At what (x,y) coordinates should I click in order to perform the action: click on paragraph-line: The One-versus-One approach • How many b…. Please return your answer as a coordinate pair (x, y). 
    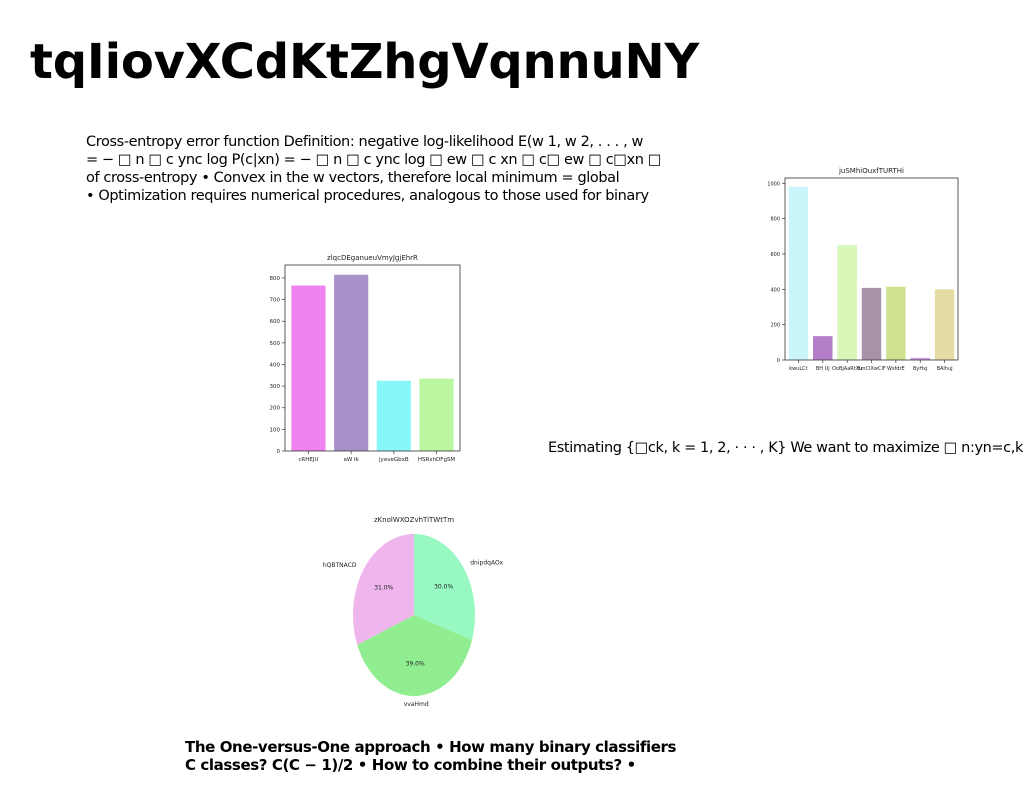
    Looking at the image, I should click on (431, 747).